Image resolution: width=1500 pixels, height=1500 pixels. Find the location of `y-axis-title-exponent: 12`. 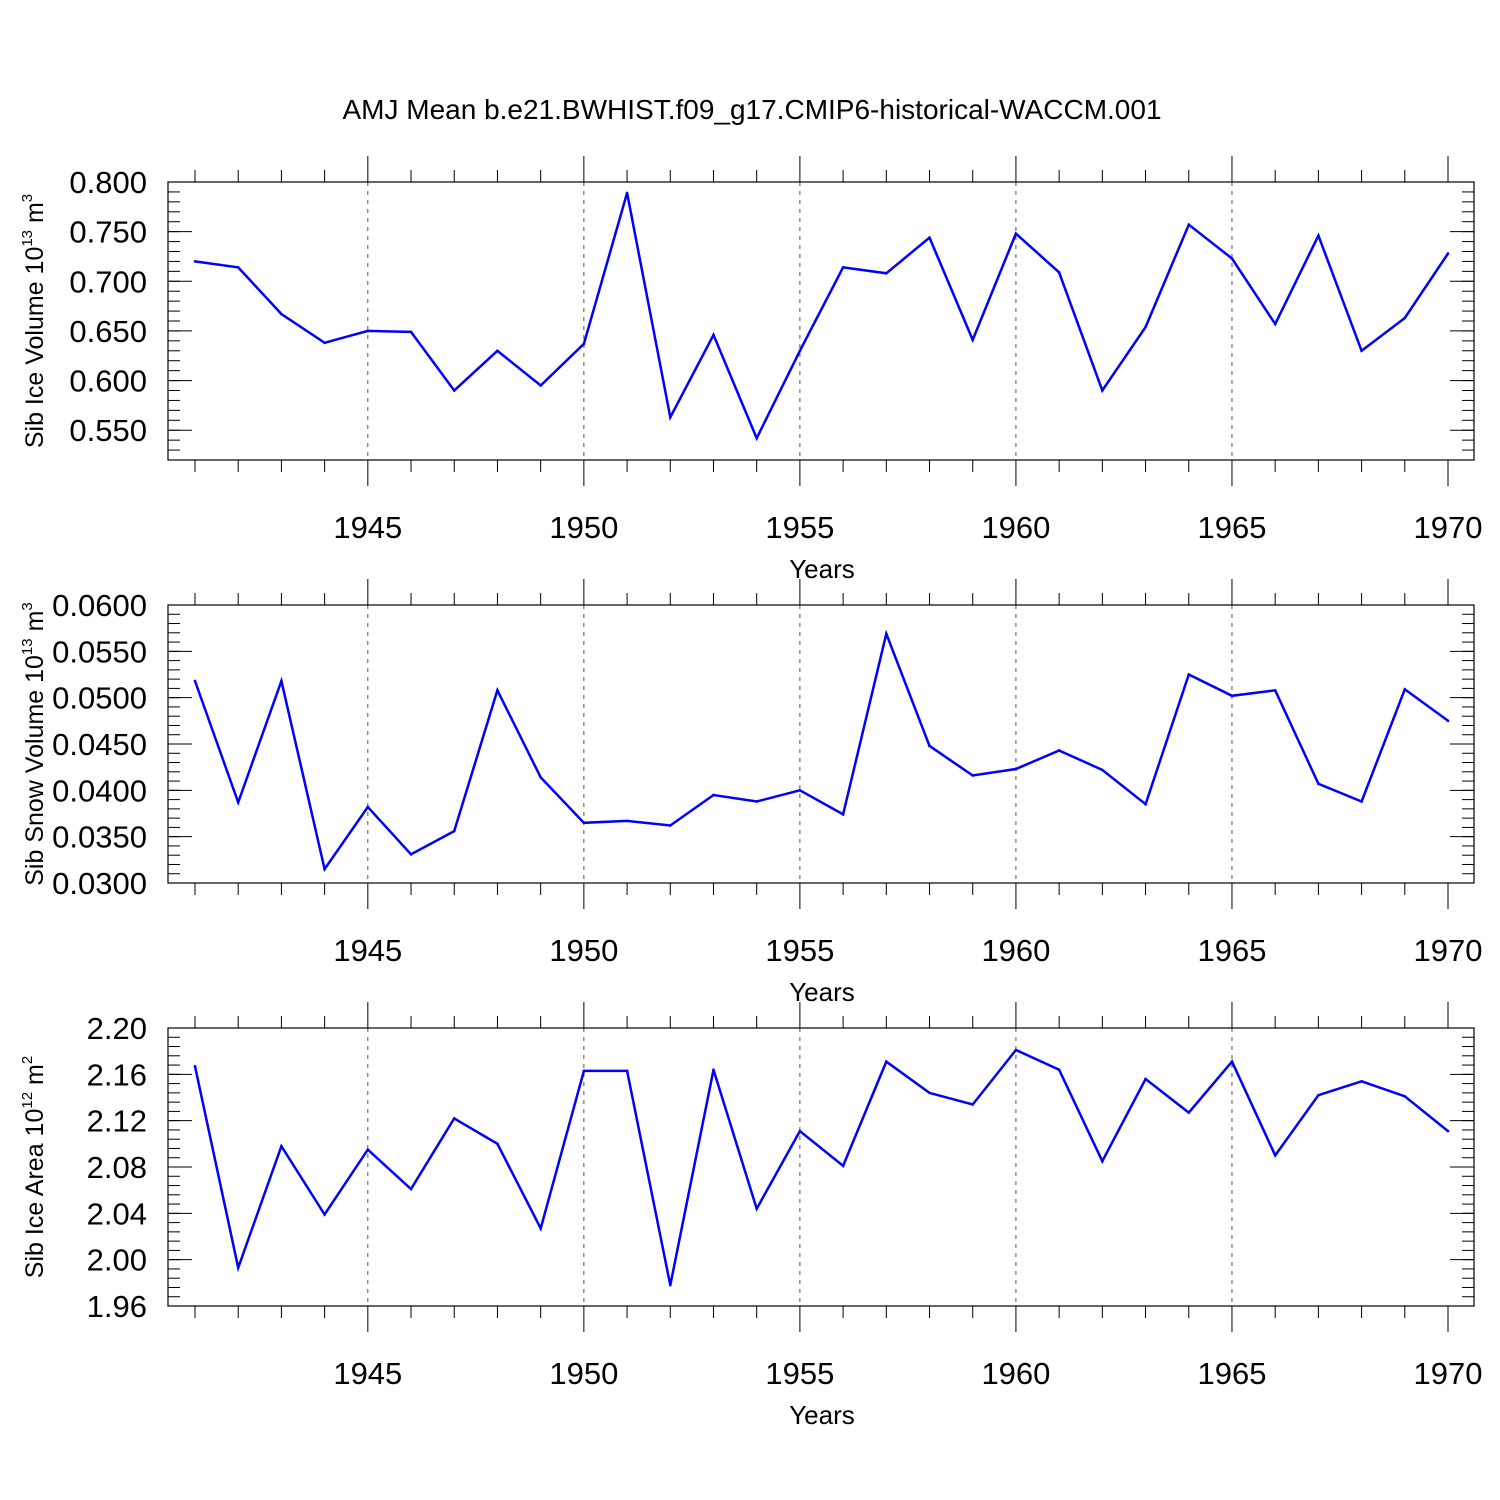

y-axis-title-exponent: 12 is located at coordinates (27, 1100).